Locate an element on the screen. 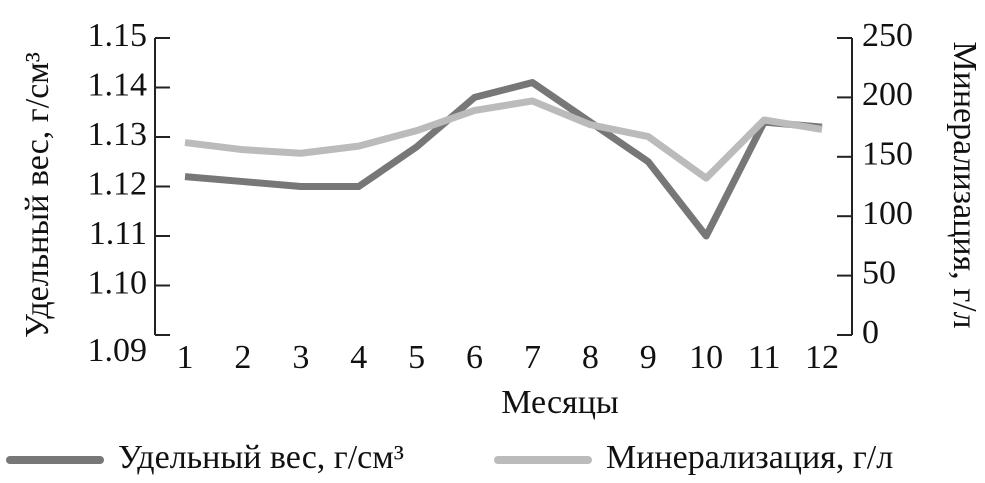 Image resolution: width=985 pixels, height=483 pixels. x-tick-label: 4 is located at coordinates (358, 357).